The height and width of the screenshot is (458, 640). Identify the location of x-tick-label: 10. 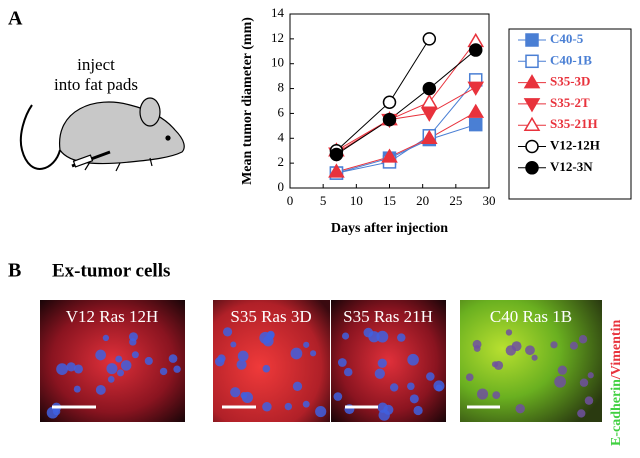
(356, 200).